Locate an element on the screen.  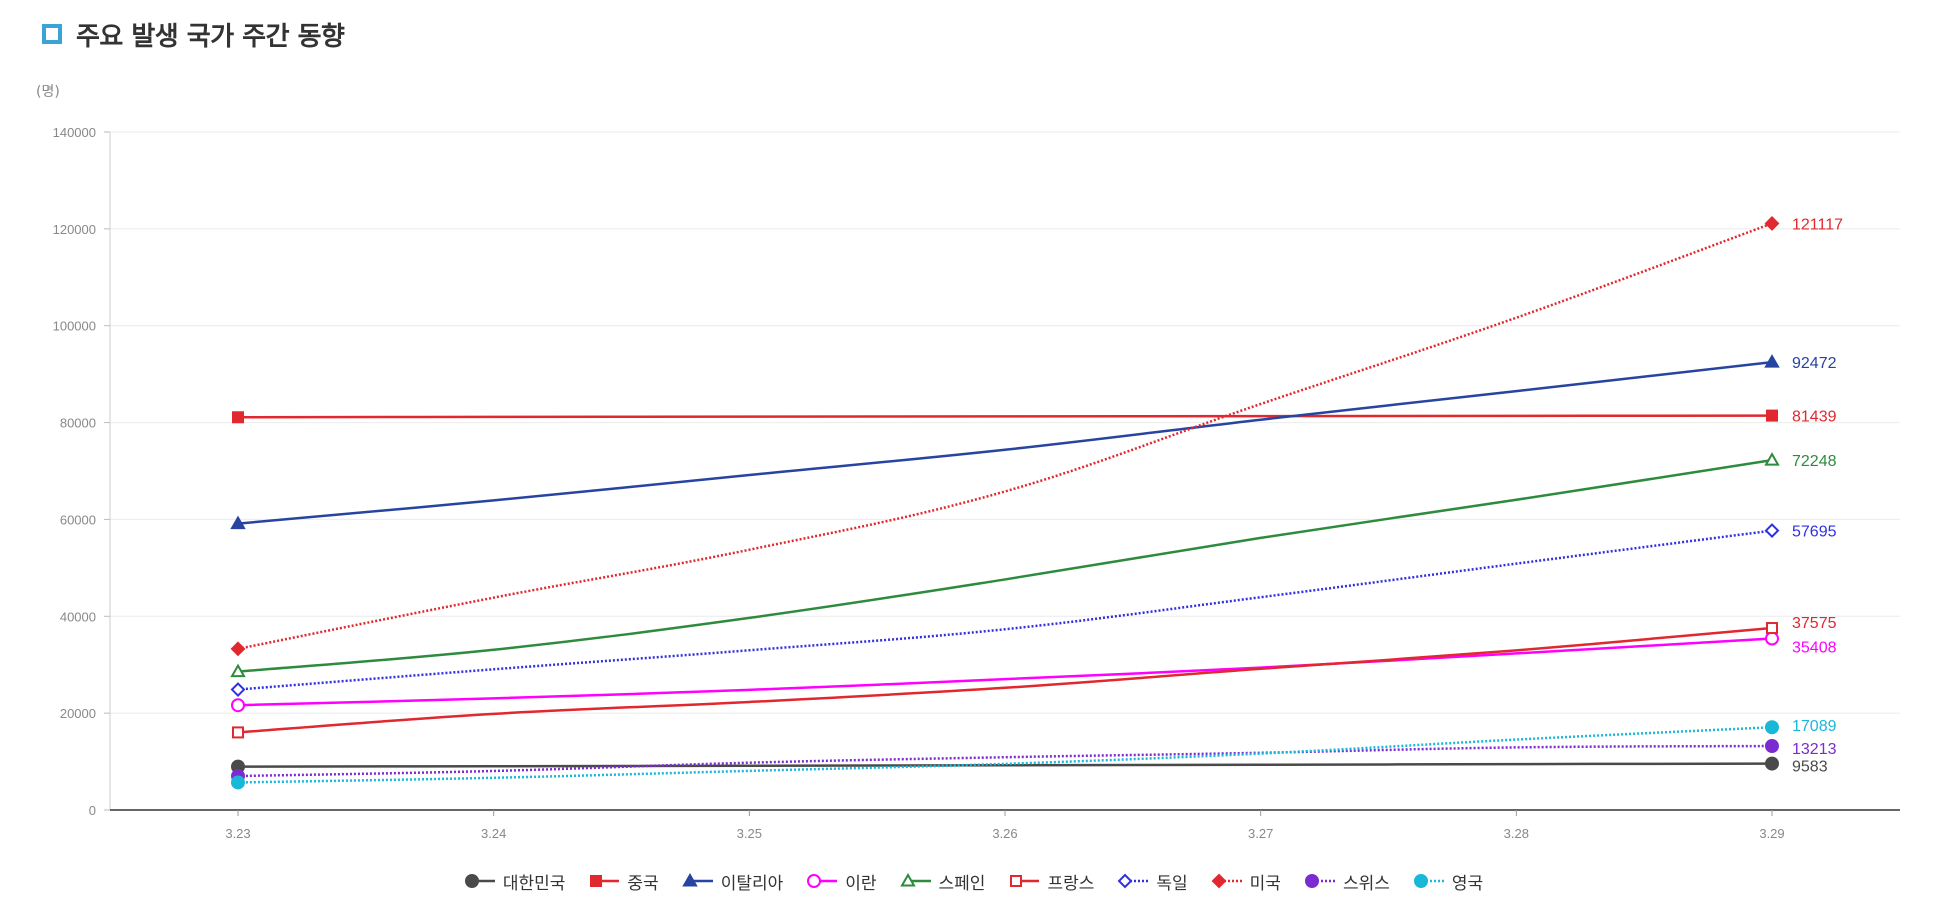
legend-item: 영국 is located at coordinates (1447, 881).